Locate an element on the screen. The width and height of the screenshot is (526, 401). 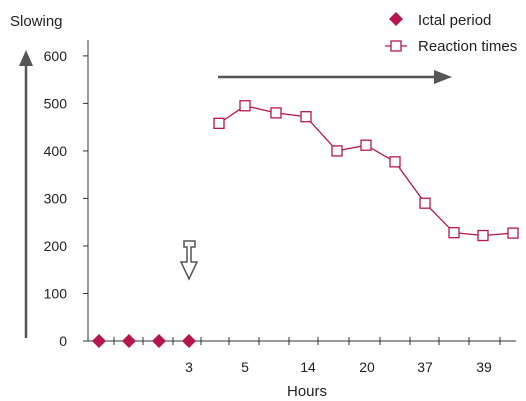
y-tick-label: 600 is located at coordinates (56, 56).